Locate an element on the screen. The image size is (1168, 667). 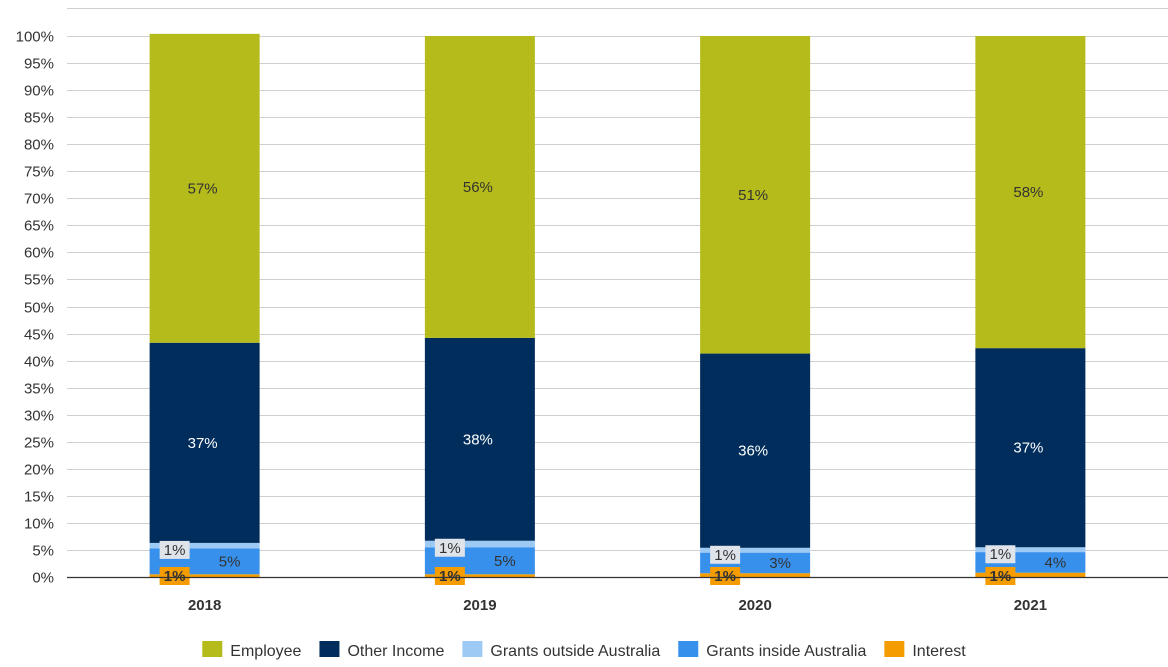
y-tick-label: 25% is located at coordinates (39, 443).